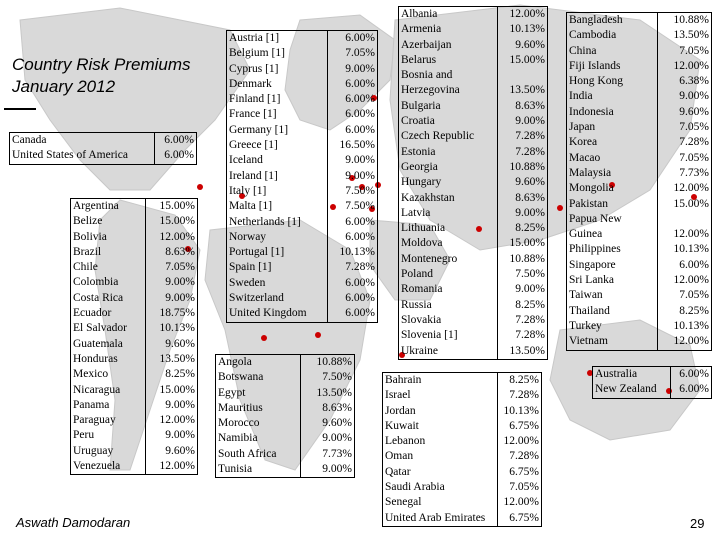 This screenshot has height=540, width=720. I want to click on table-row: Australia New Zealand 6.00% 6.00%, so click(651, 382).